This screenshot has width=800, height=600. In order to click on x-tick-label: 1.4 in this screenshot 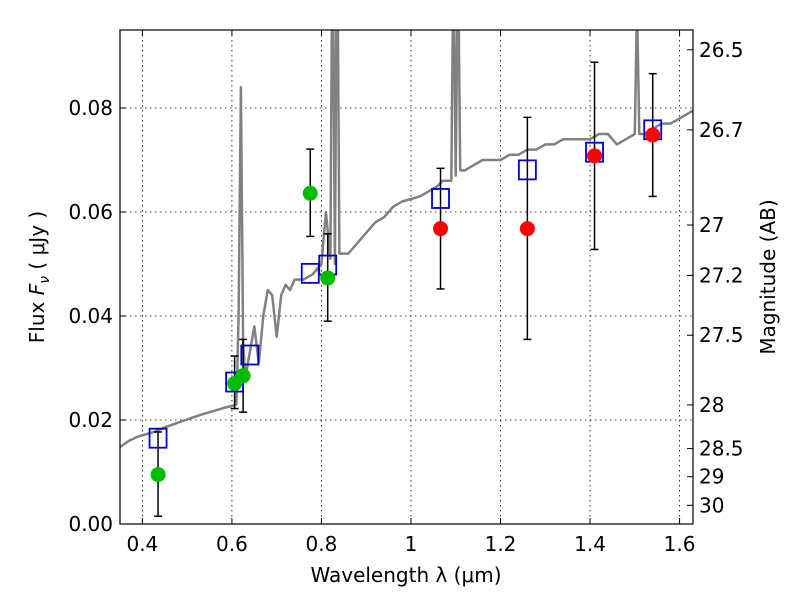, I will do `click(590, 544)`.